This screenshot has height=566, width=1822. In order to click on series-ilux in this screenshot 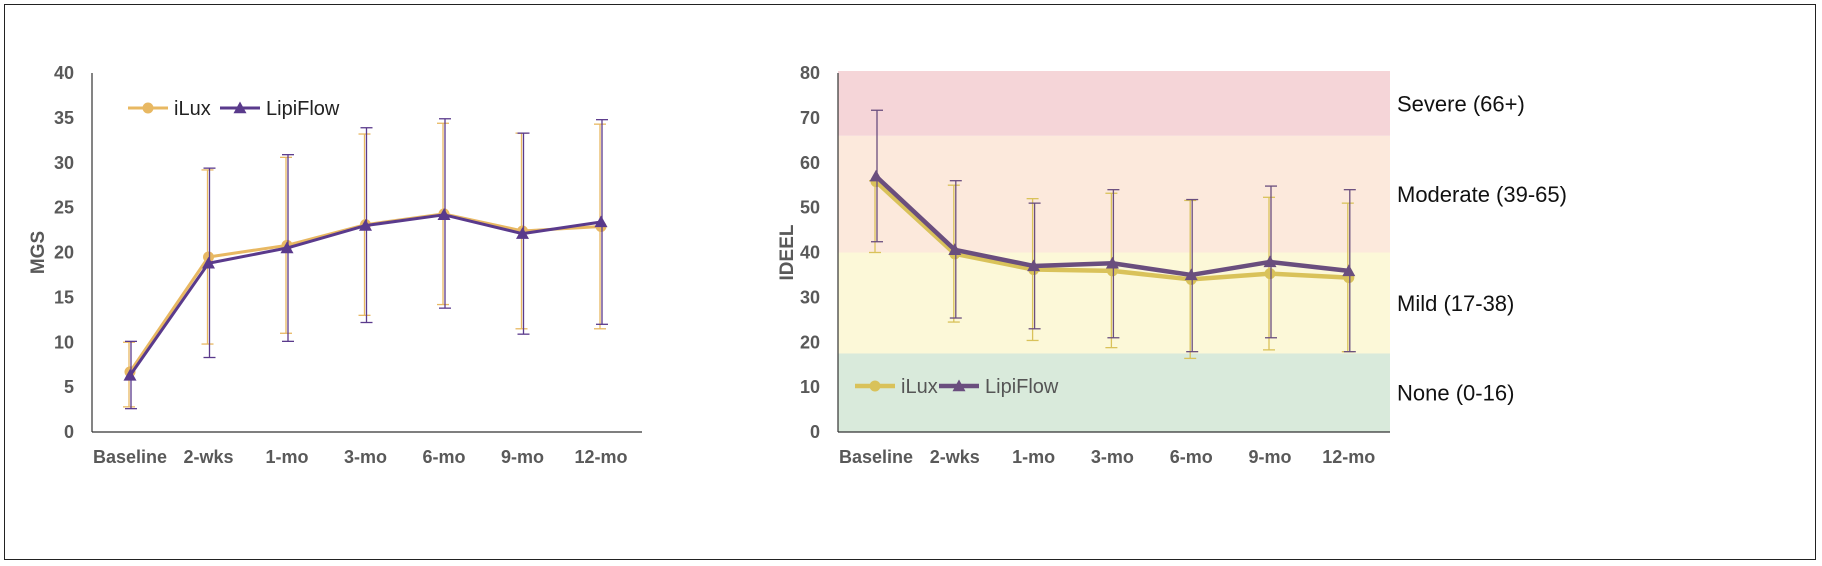, I will do `click(365, 265)`.